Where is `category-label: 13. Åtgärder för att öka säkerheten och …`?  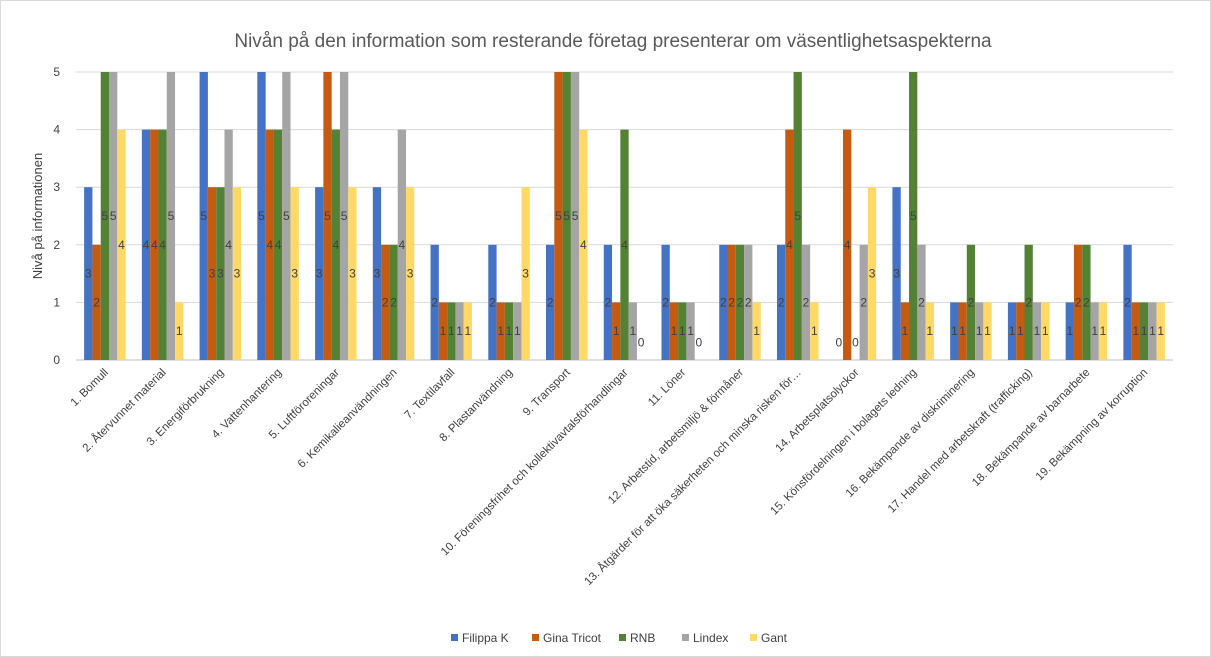
category-label: 13. Åtgärder för att öka säkerheten och … is located at coordinates (693, 477).